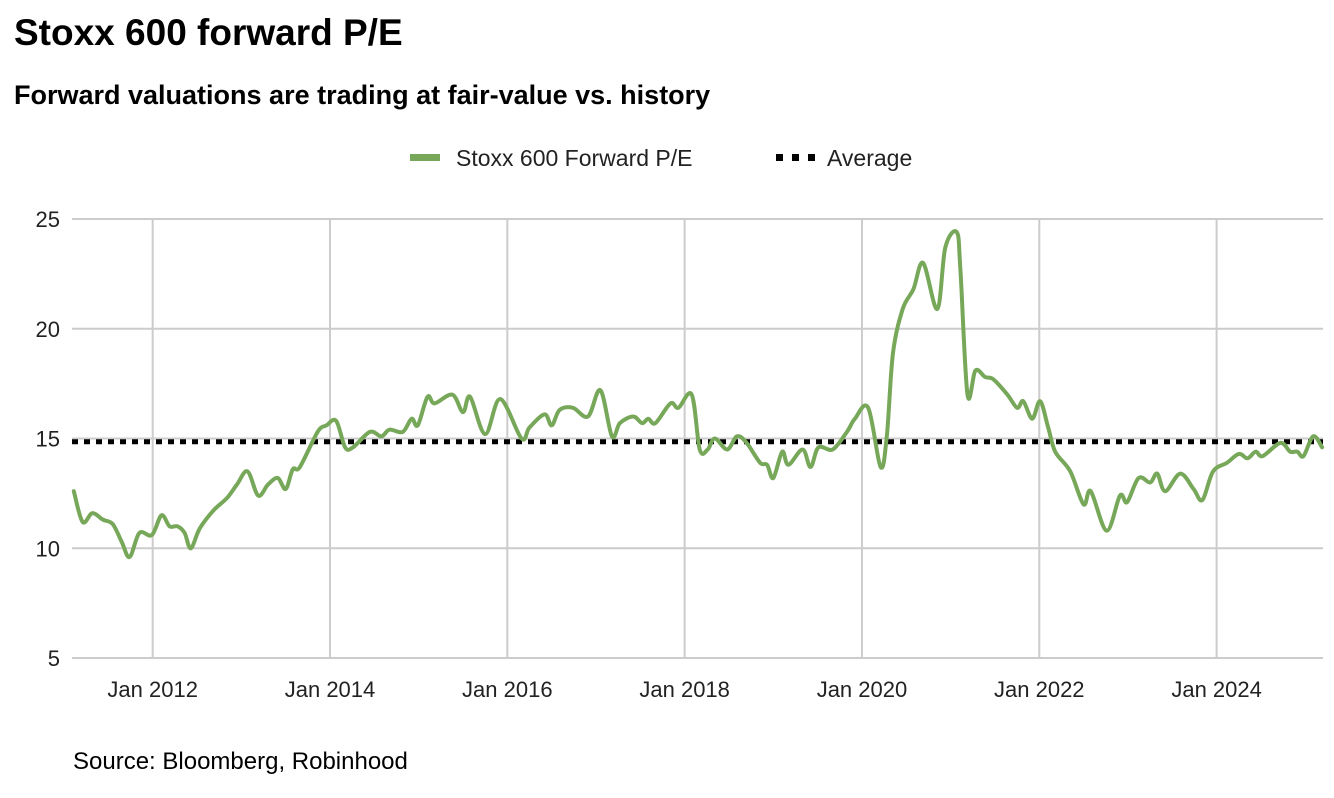  Describe the element at coordinates (48, 219) in the screenshot. I see `y-tick-label: 25` at that location.